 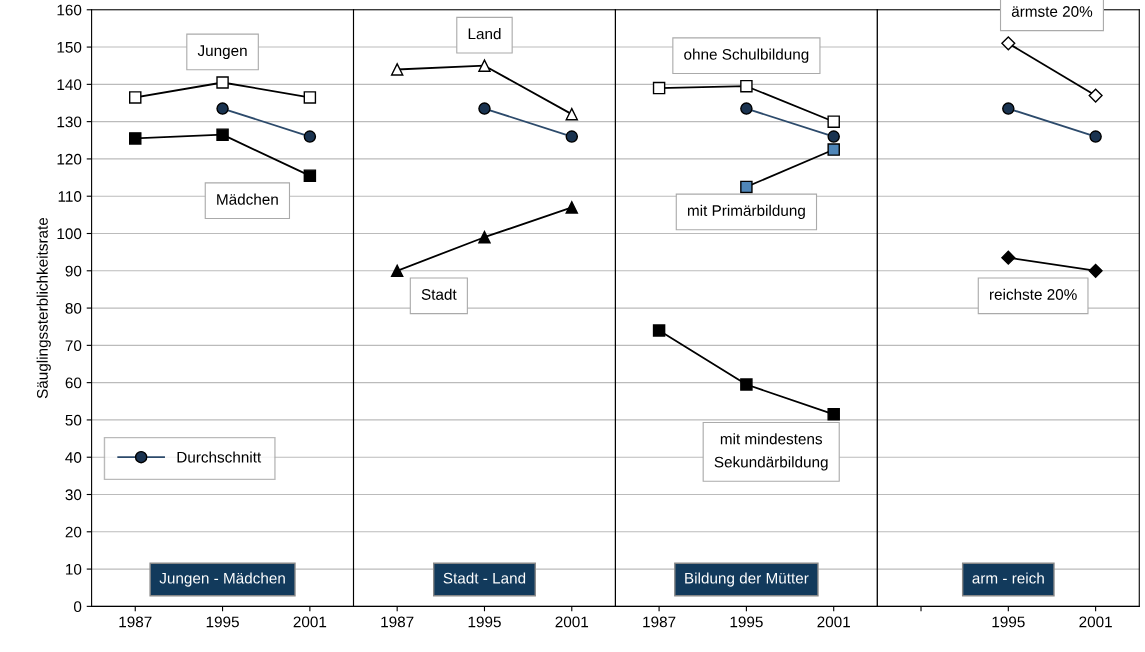 What do you see at coordinates (73, 346) in the screenshot?
I see `y-tick-label: 70` at bounding box center [73, 346].